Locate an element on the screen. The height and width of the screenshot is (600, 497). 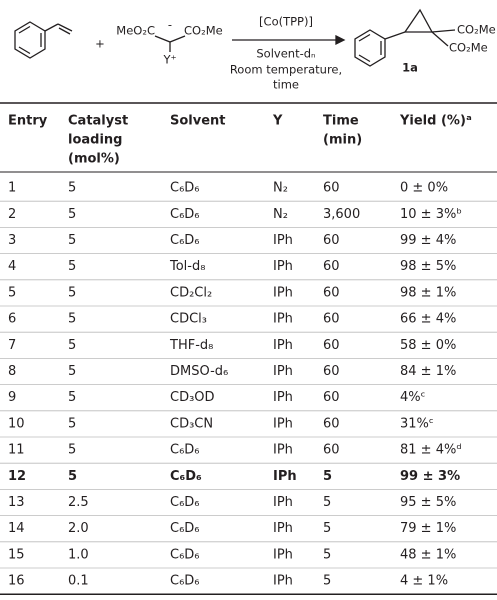
table-cell: CD₂Cl₂ is located at coordinates (191, 292).